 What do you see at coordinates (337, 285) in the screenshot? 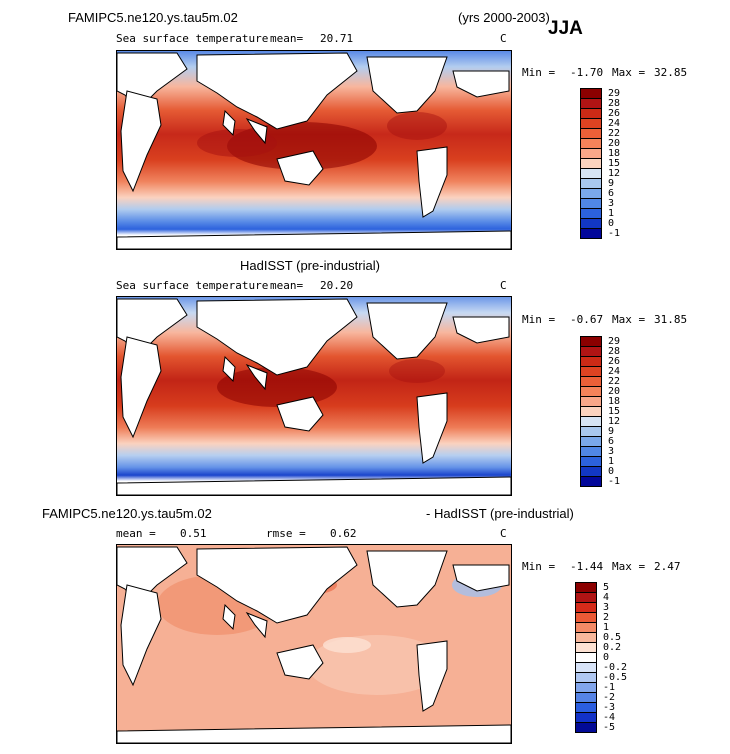
I see `panel2-mean-value: 20.20` at bounding box center [337, 285].